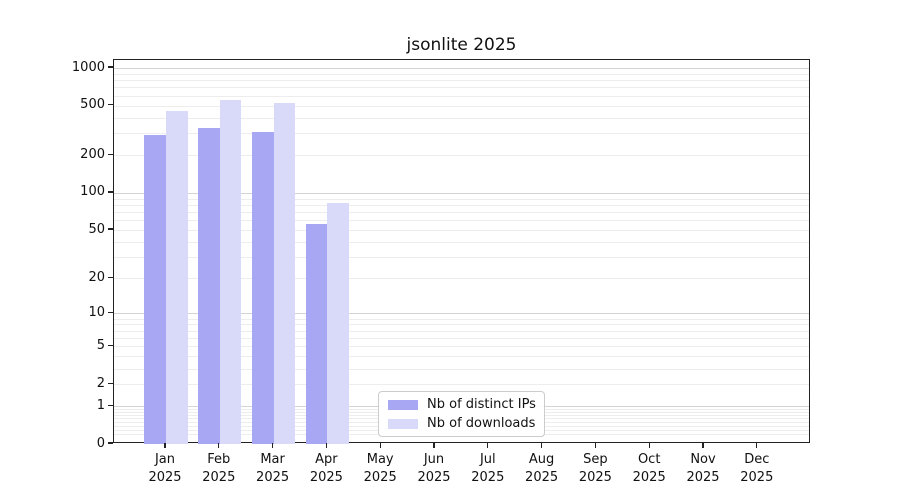 This screenshot has height=500, width=900. What do you see at coordinates (273, 469) in the screenshot?
I see `x-tick-label-mar: Mar 2025` at bounding box center [273, 469].